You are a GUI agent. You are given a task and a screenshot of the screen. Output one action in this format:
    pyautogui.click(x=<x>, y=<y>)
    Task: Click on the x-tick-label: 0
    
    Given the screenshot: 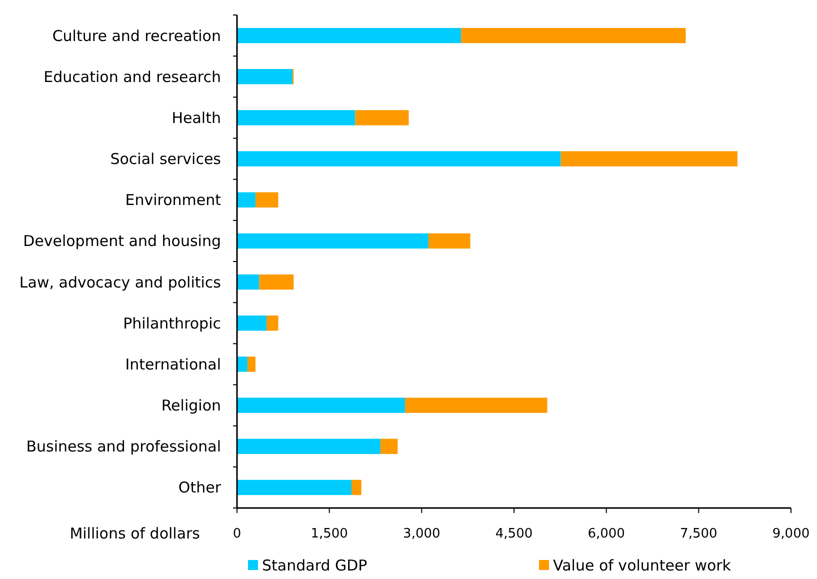 What is the action you would take?
    pyautogui.click(x=237, y=534)
    